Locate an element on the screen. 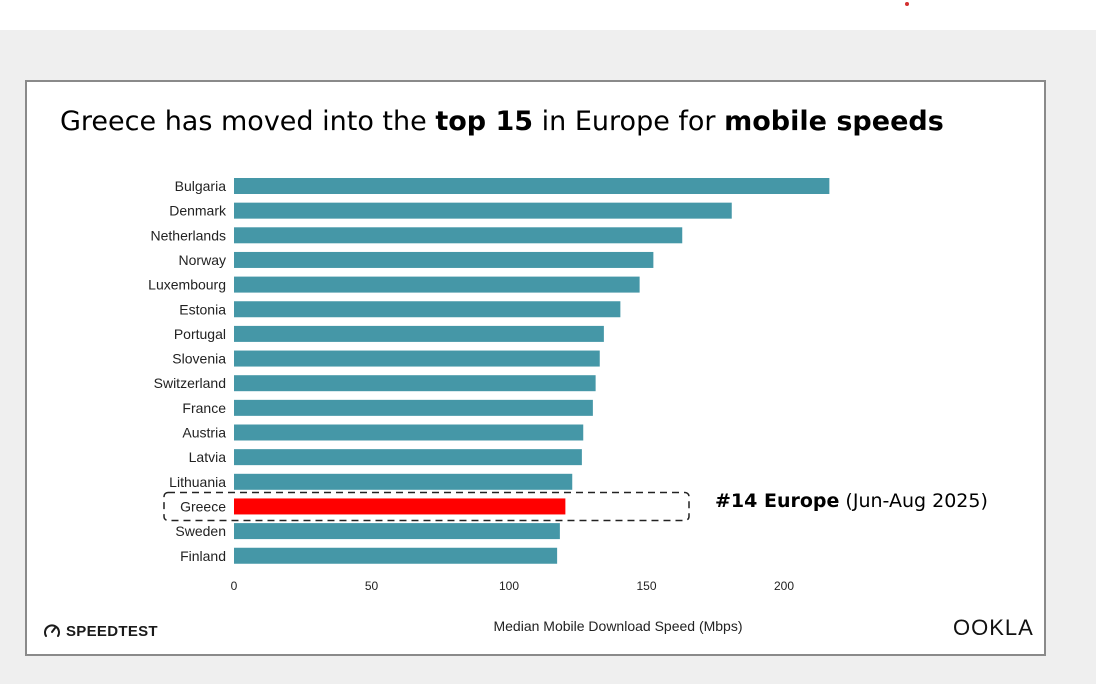 Image resolution: width=1096 pixels, height=684 pixels. category-label-luxembourg: Luxembourg is located at coordinates (187, 285).